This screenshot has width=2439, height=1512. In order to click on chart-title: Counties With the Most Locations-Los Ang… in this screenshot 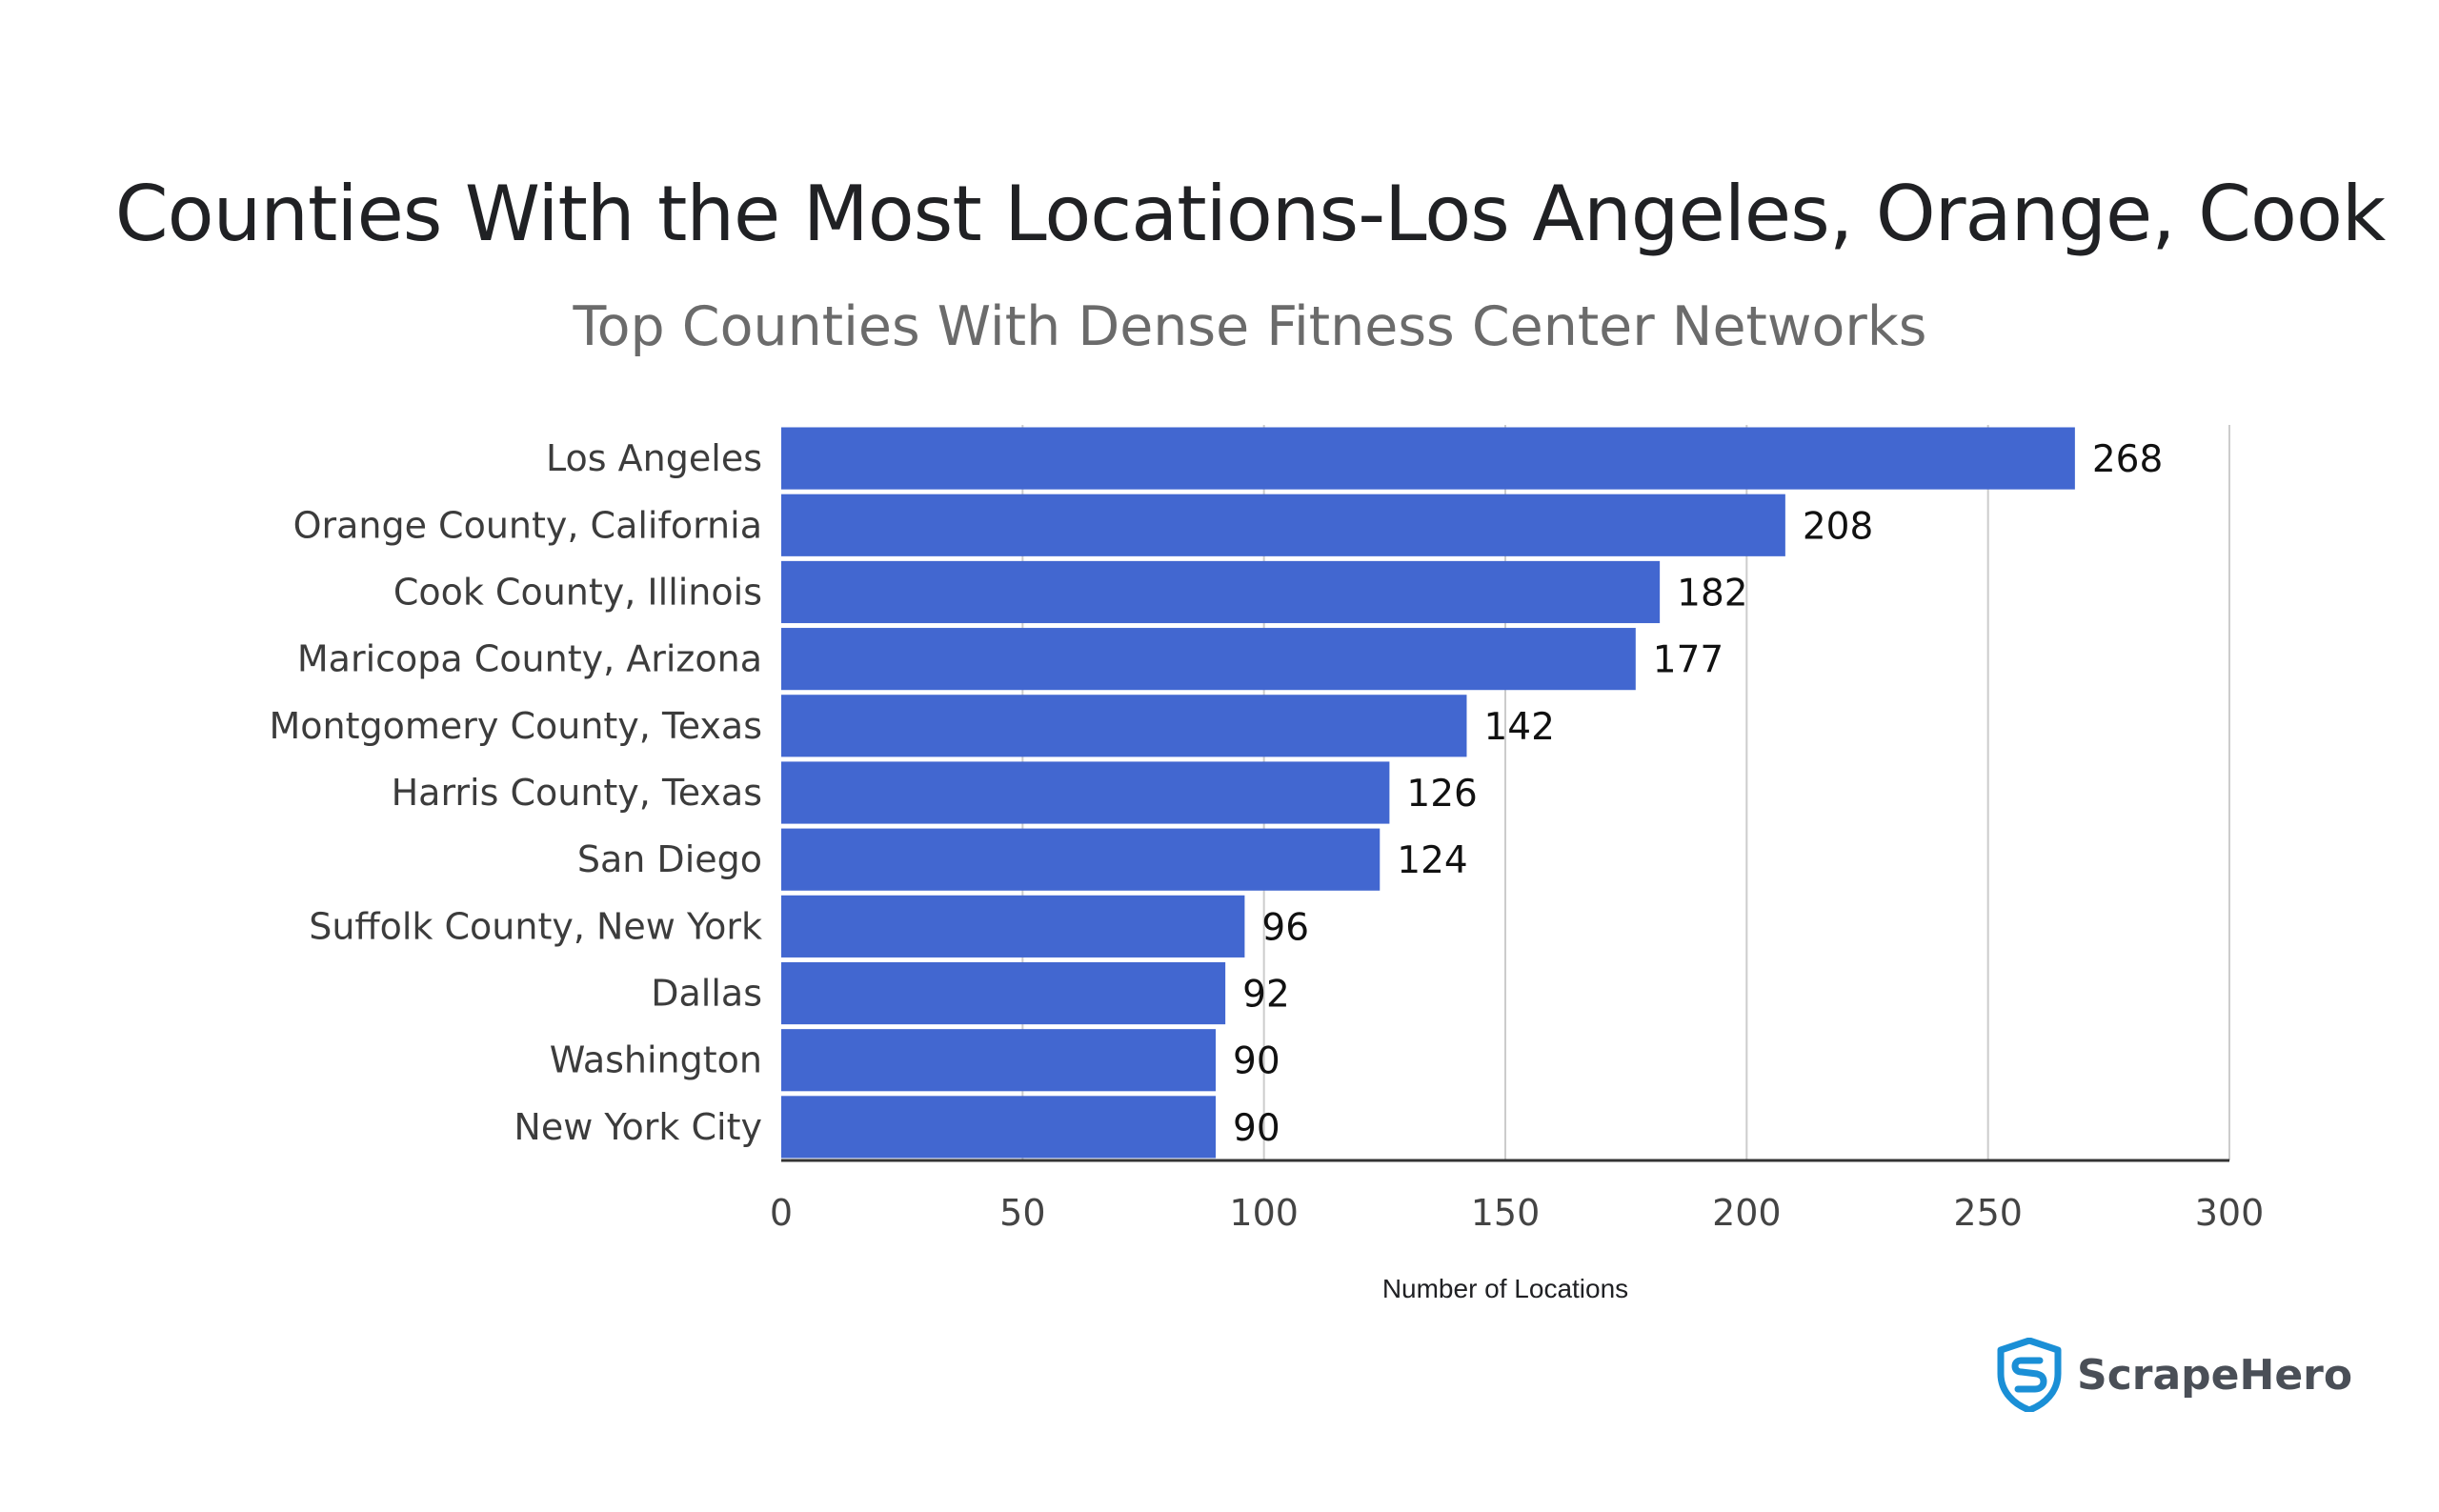, I will do `click(1250, 214)`.